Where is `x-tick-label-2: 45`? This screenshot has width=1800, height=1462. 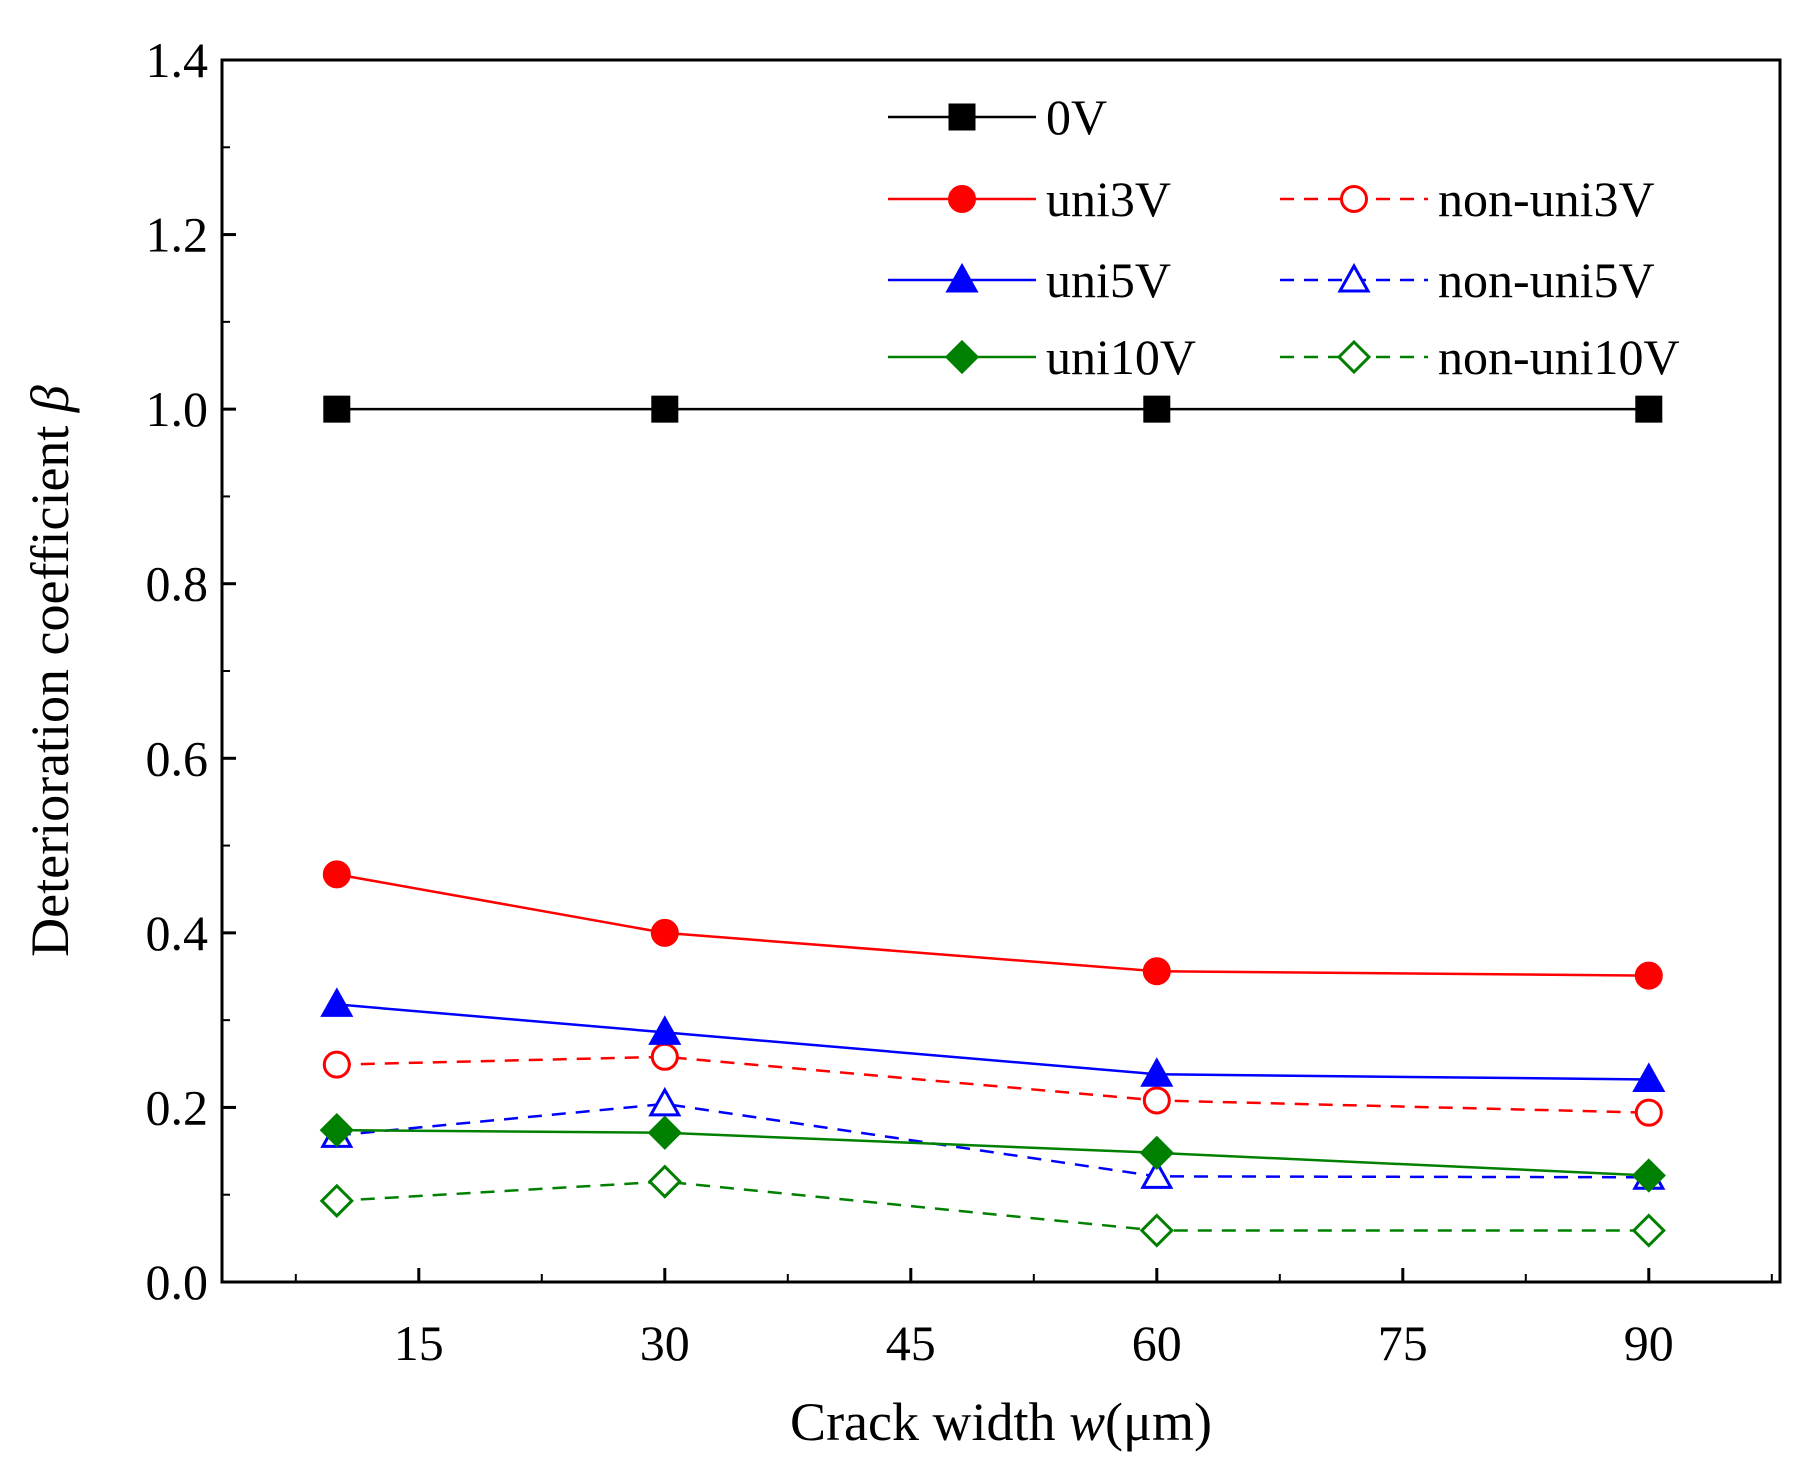
x-tick-label-2: 45 is located at coordinates (911, 1343).